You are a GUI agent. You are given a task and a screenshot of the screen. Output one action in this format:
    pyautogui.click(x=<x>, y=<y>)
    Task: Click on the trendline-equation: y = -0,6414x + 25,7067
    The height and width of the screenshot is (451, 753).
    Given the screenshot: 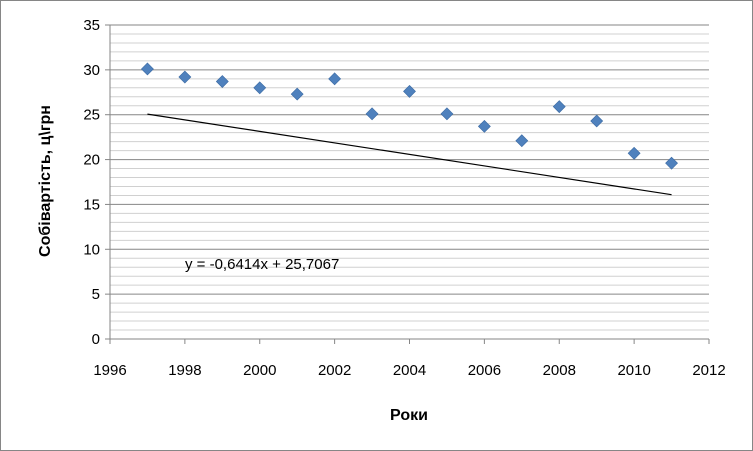 What is the action you would take?
    pyautogui.click(x=262, y=264)
    